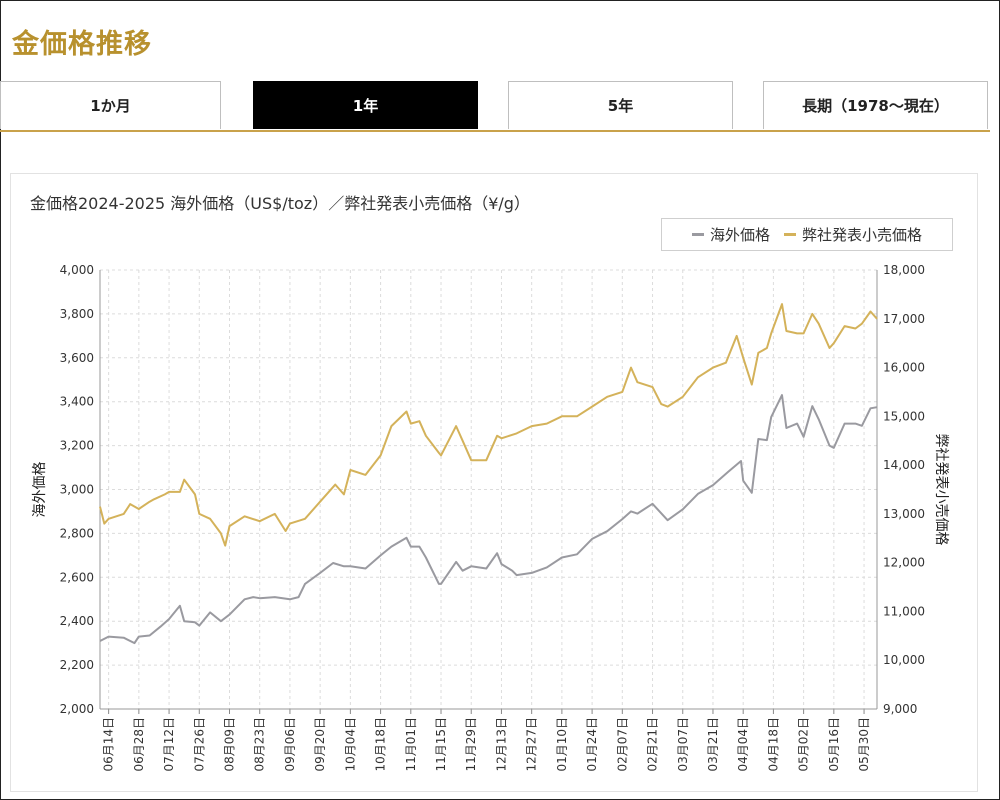 This screenshot has height=800, width=1000. What do you see at coordinates (199, 744) in the screenshot?
I see `x-tick-label: 07月26日` at bounding box center [199, 744].